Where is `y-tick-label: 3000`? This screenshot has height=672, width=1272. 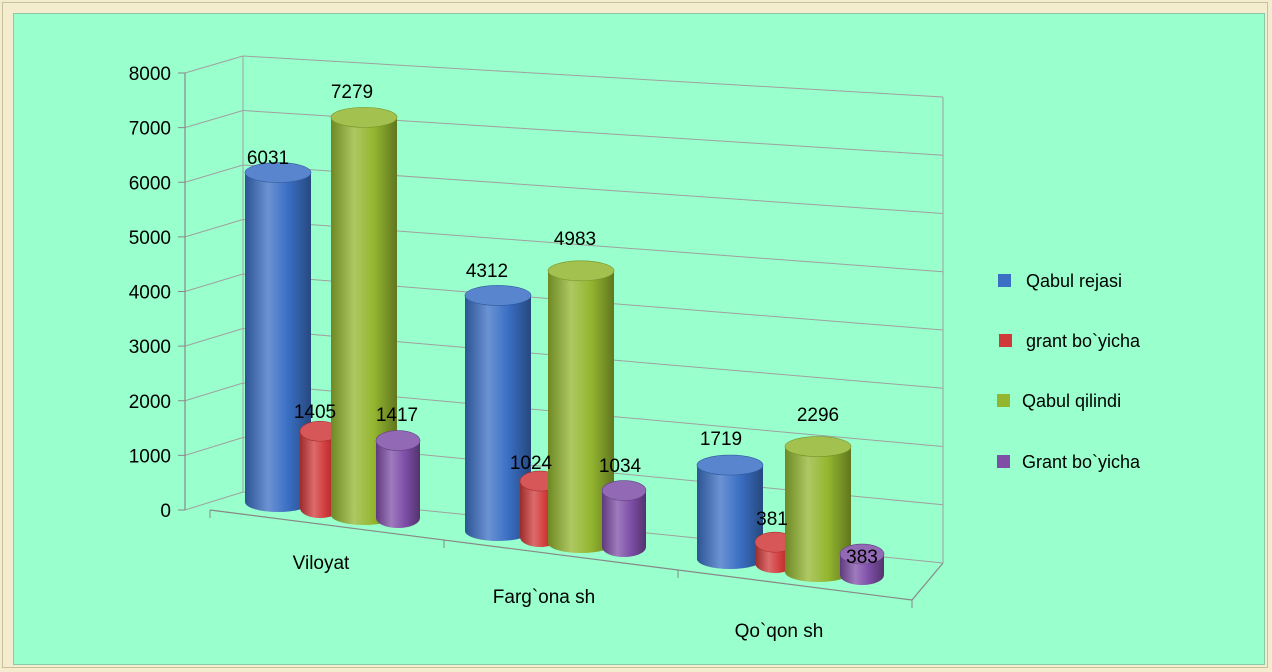 y-tick-label: 3000 is located at coordinates (150, 347).